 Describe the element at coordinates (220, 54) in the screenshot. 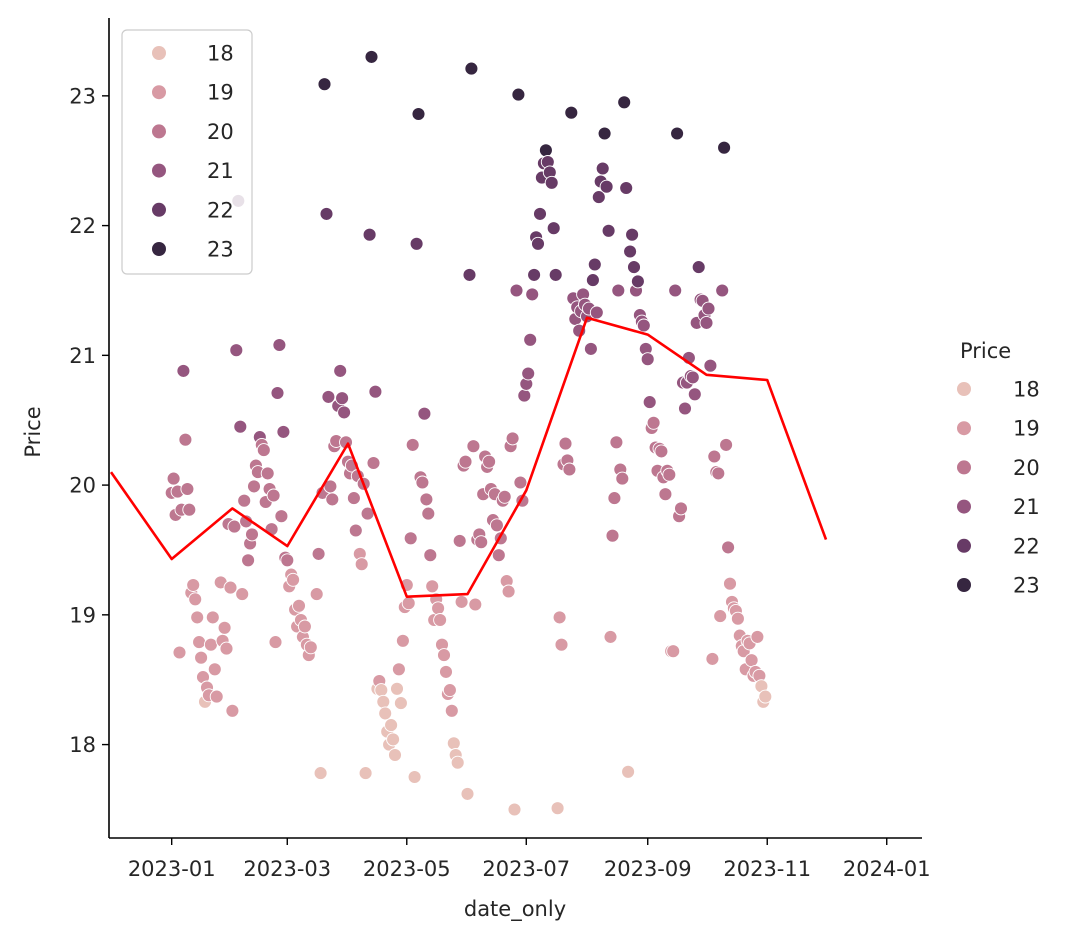

I see `legend-inside-label: 18` at that location.